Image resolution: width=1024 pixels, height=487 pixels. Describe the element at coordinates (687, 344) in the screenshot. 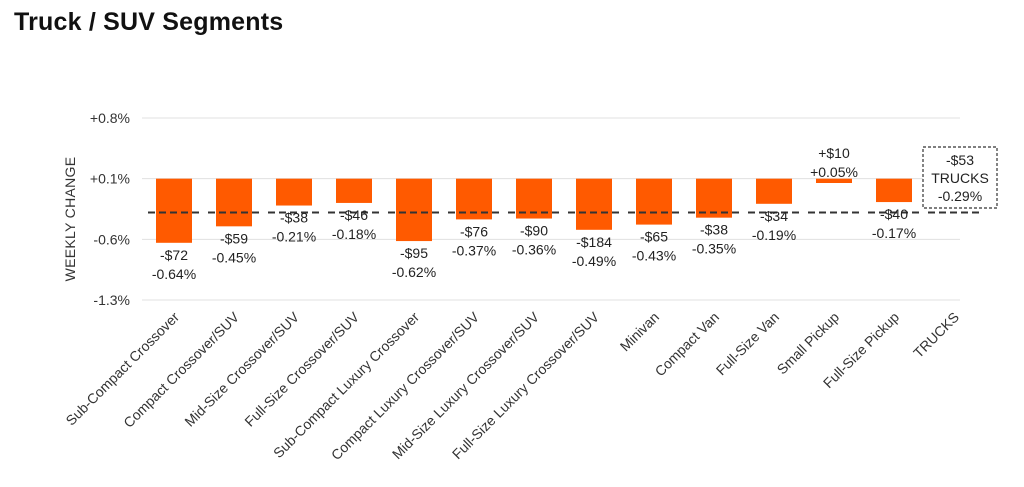

I see `category-label: Compact Van` at that location.